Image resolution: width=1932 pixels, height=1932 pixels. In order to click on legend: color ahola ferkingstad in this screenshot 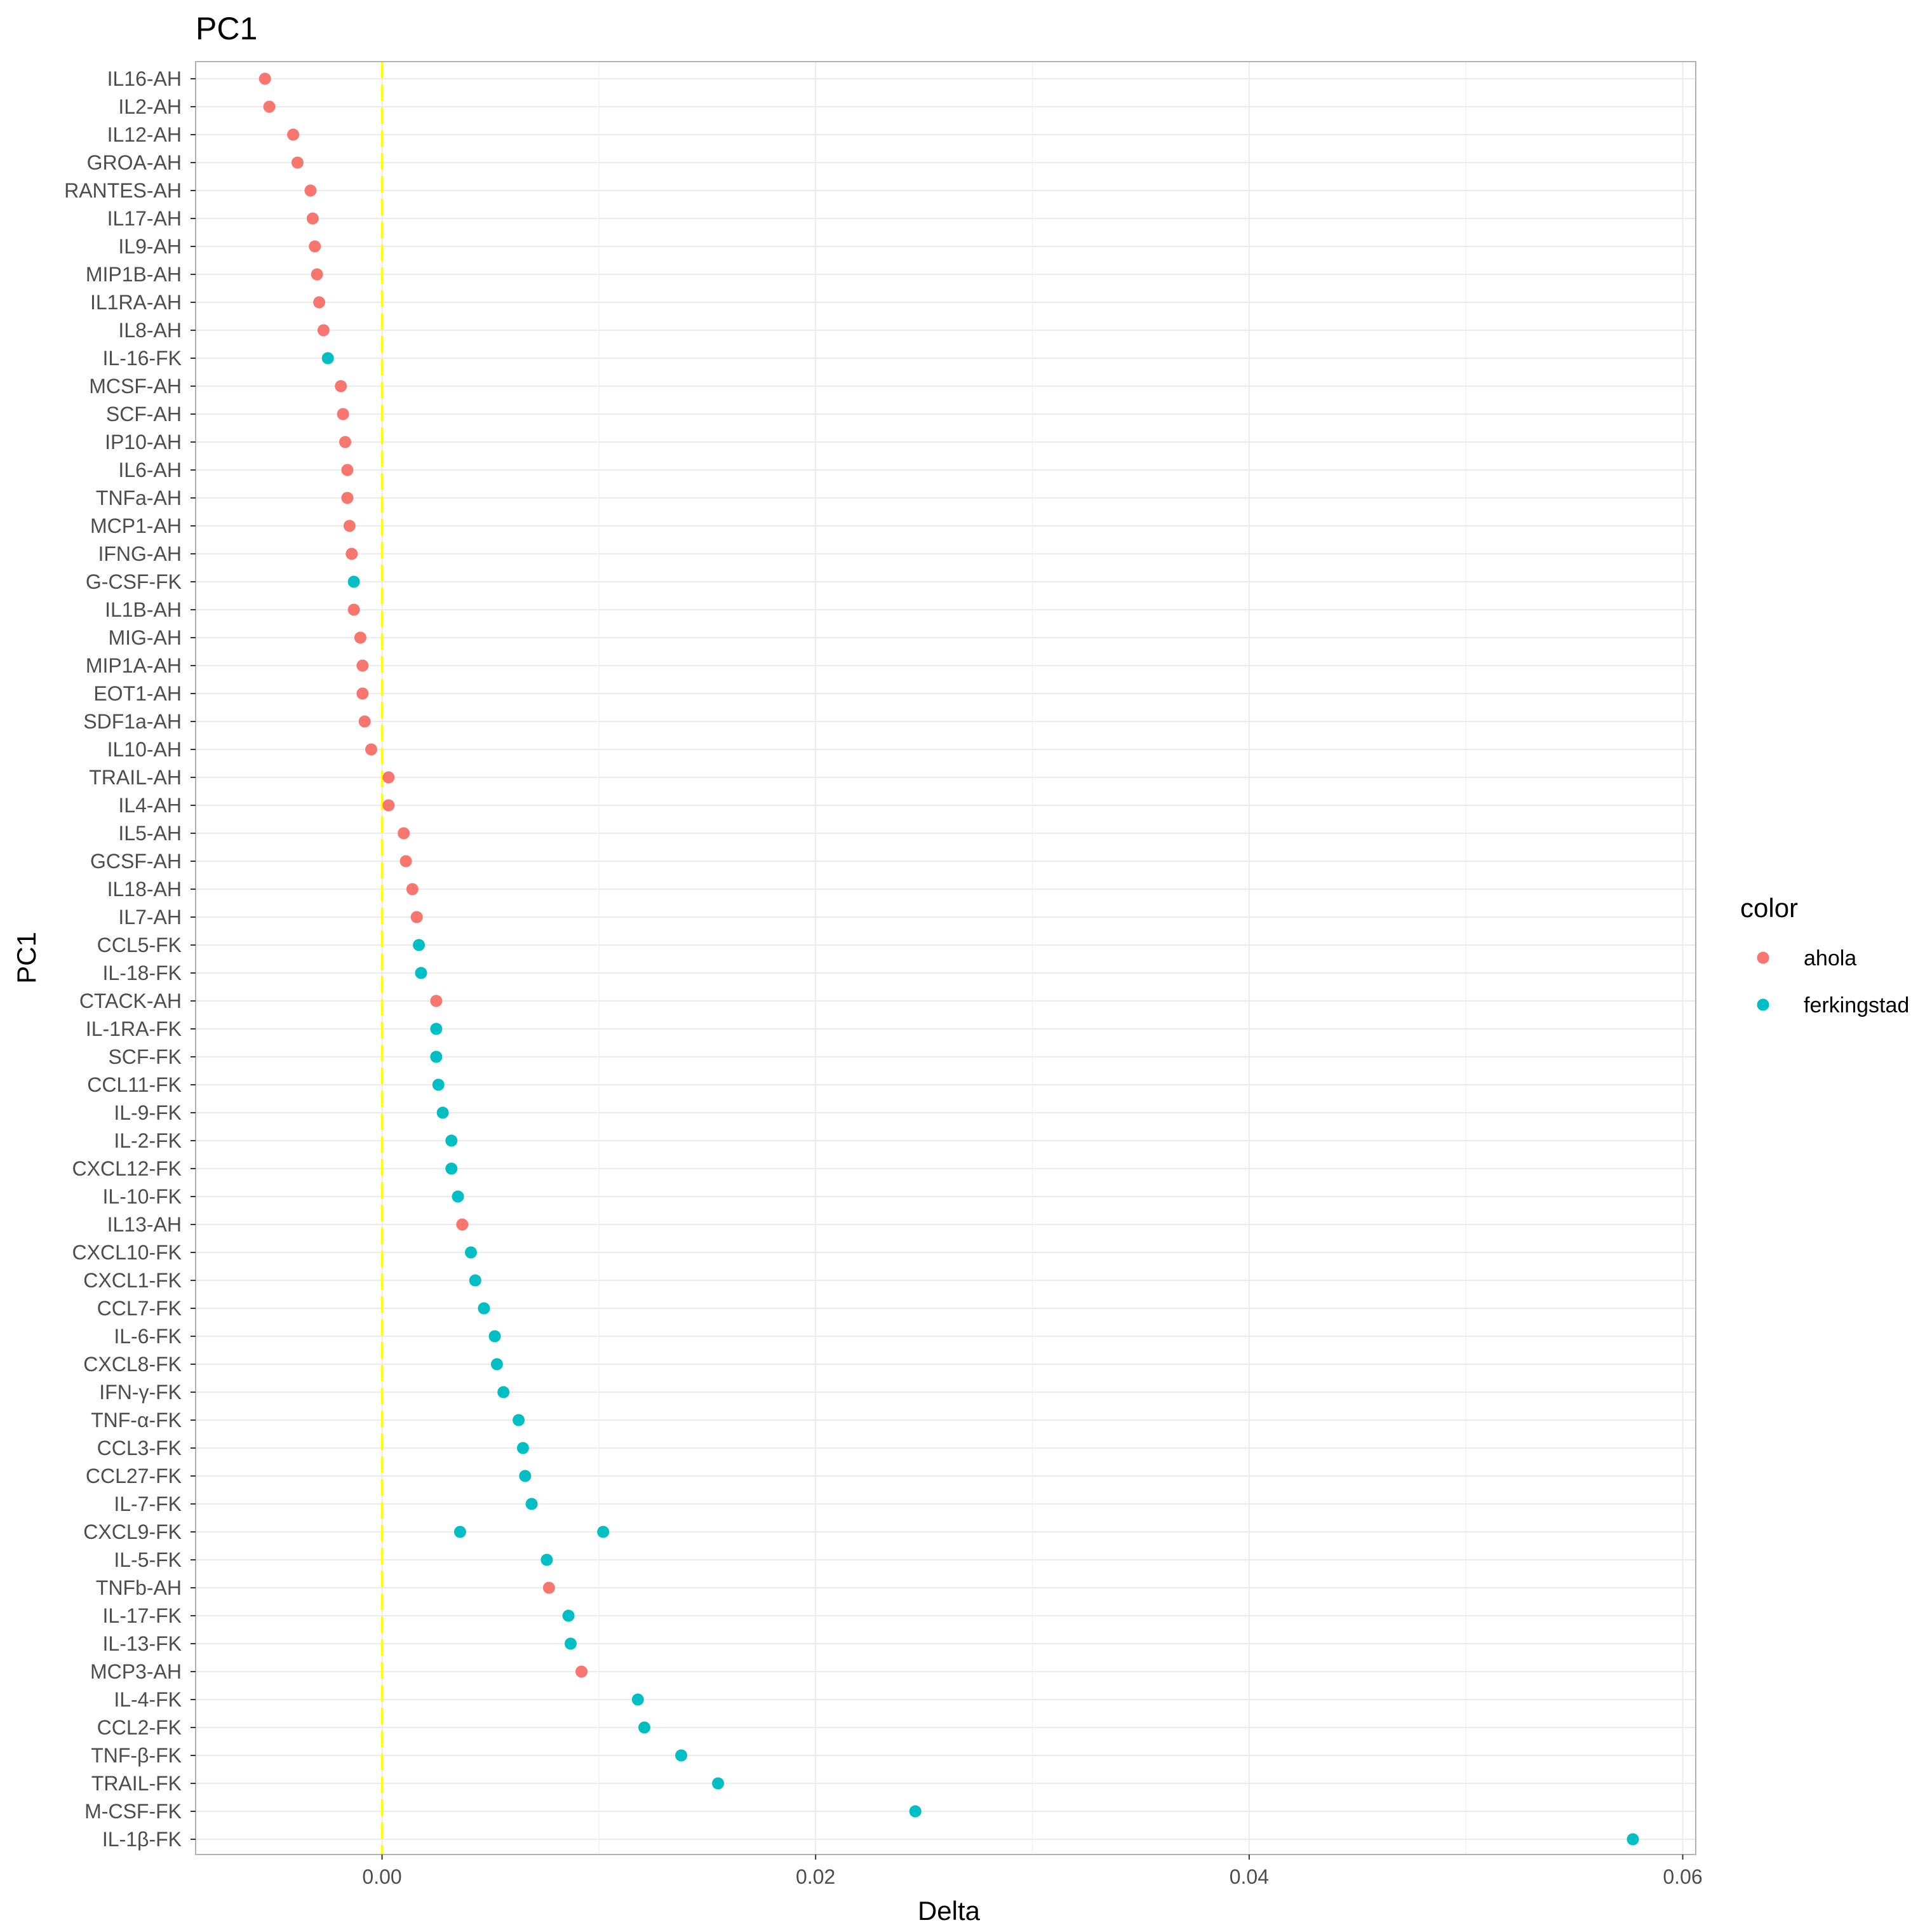, I will do `click(1824, 955)`.